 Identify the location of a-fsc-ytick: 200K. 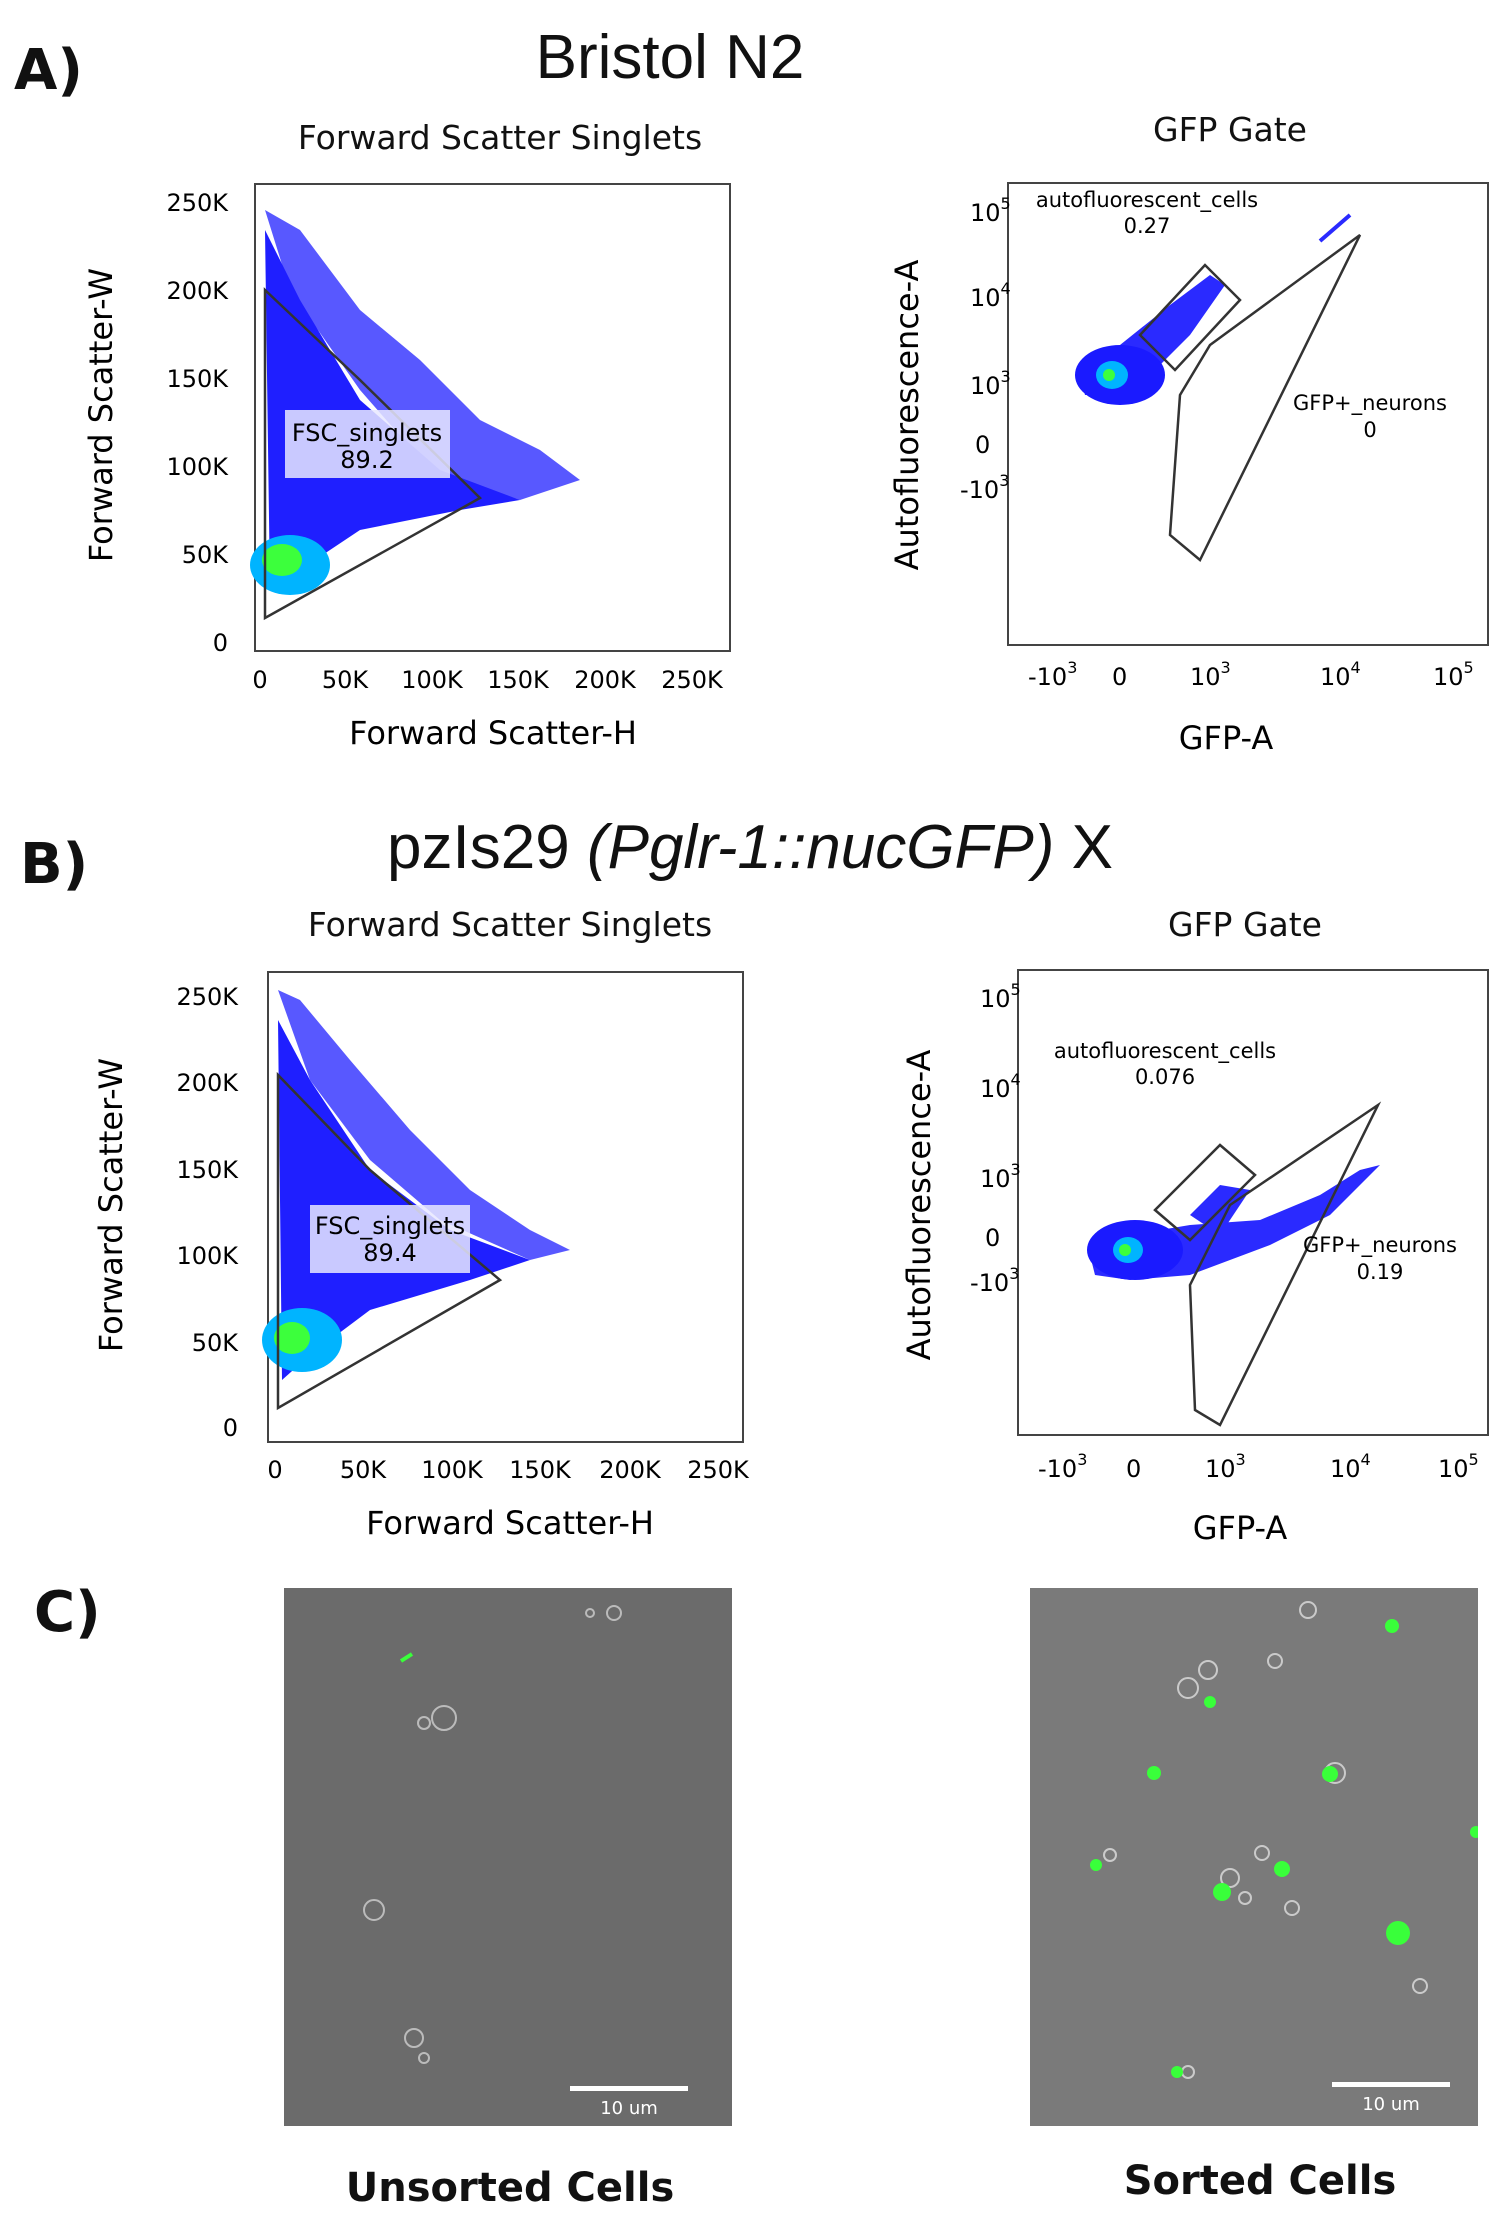
(197, 291).